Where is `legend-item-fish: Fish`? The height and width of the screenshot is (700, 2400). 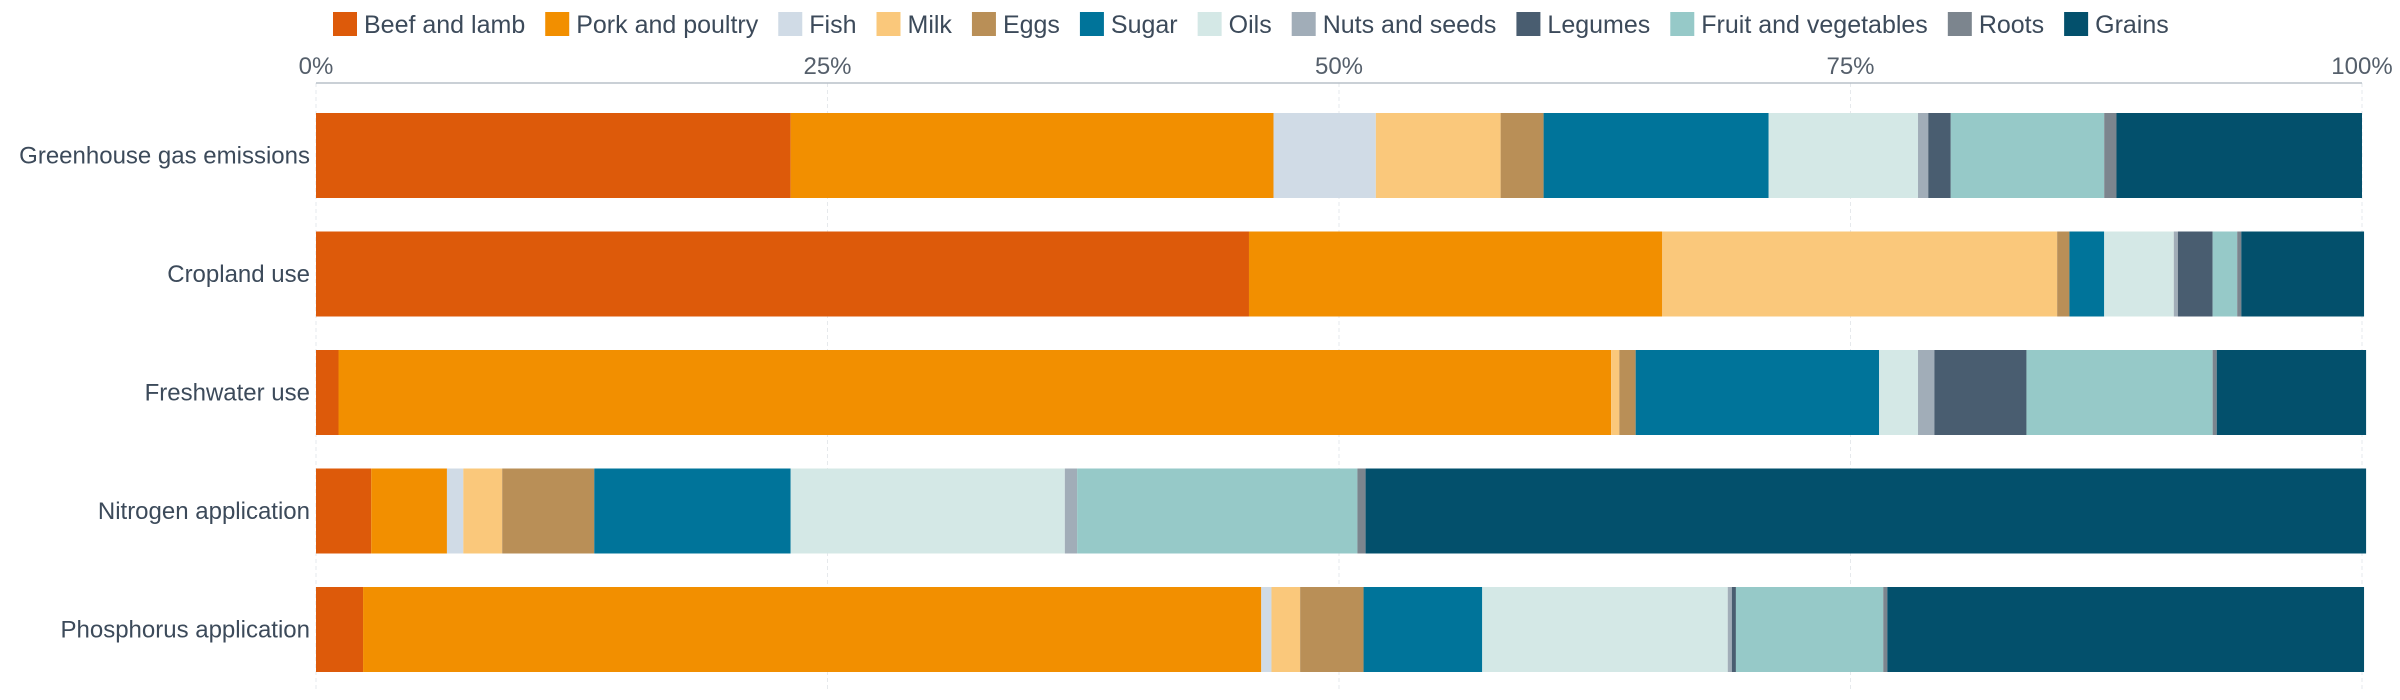 legend-item-fish: Fish is located at coordinates (817, 25).